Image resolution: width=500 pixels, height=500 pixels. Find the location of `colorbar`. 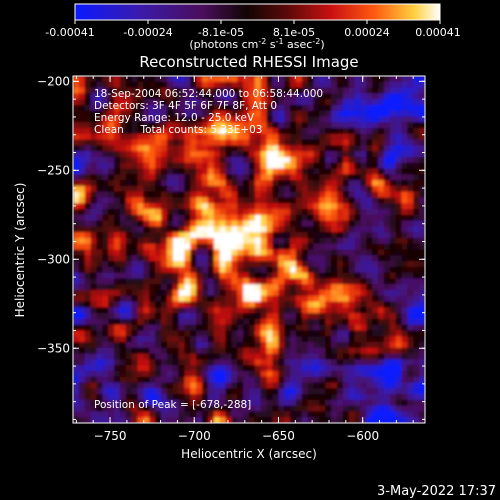

colorbar is located at coordinates (257, 12).